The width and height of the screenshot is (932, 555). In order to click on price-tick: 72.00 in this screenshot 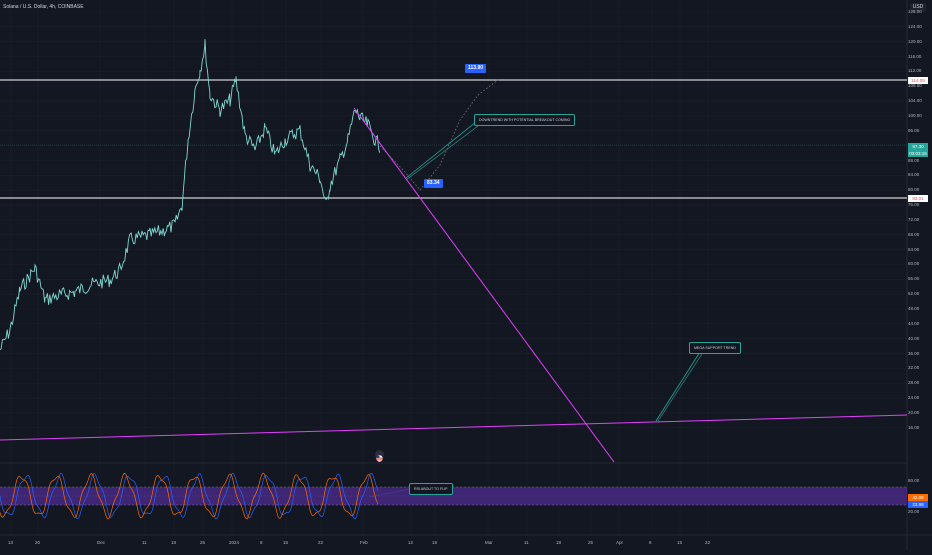, I will do `click(914, 219)`.